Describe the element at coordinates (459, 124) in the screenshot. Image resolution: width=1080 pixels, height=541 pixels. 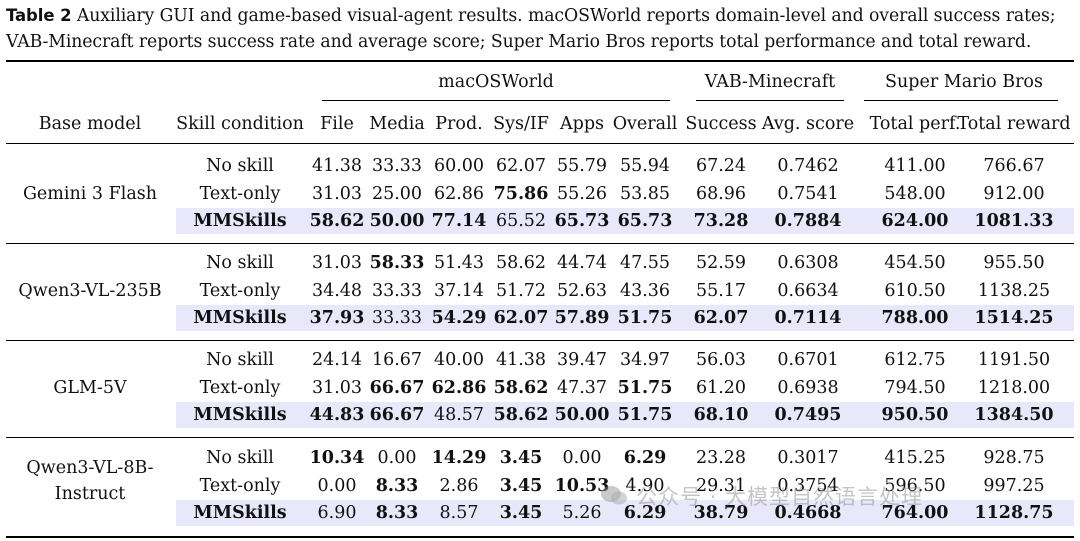
I see `column-header: Prod.` at that location.